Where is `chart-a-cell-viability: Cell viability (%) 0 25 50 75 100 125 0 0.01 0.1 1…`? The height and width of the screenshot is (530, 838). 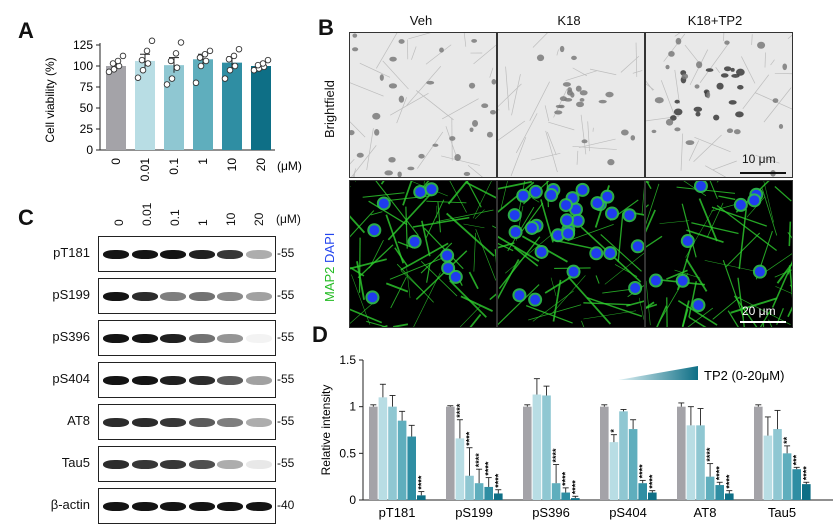
chart-a-cell-viability: Cell viability (%) 0 25 50 75 100 125 0 0.01 0.1 1… is located at coordinates (172, 109).